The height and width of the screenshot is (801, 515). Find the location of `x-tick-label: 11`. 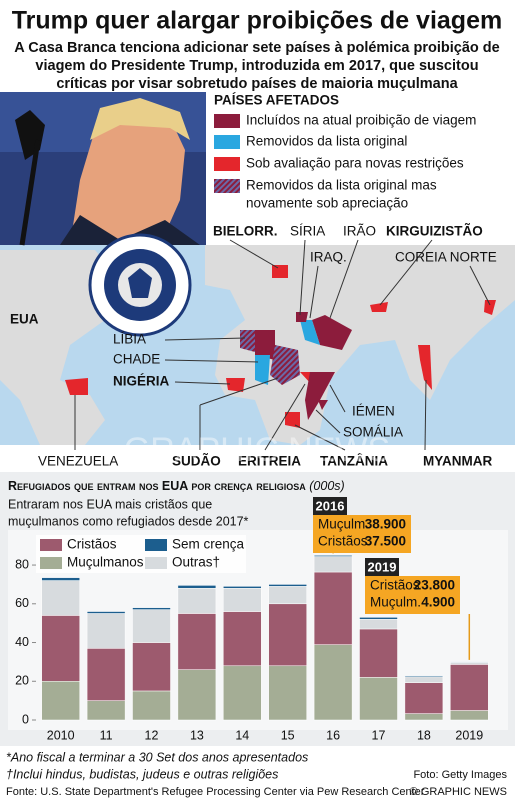

x-tick-label: 11 is located at coordinates (106, 735).